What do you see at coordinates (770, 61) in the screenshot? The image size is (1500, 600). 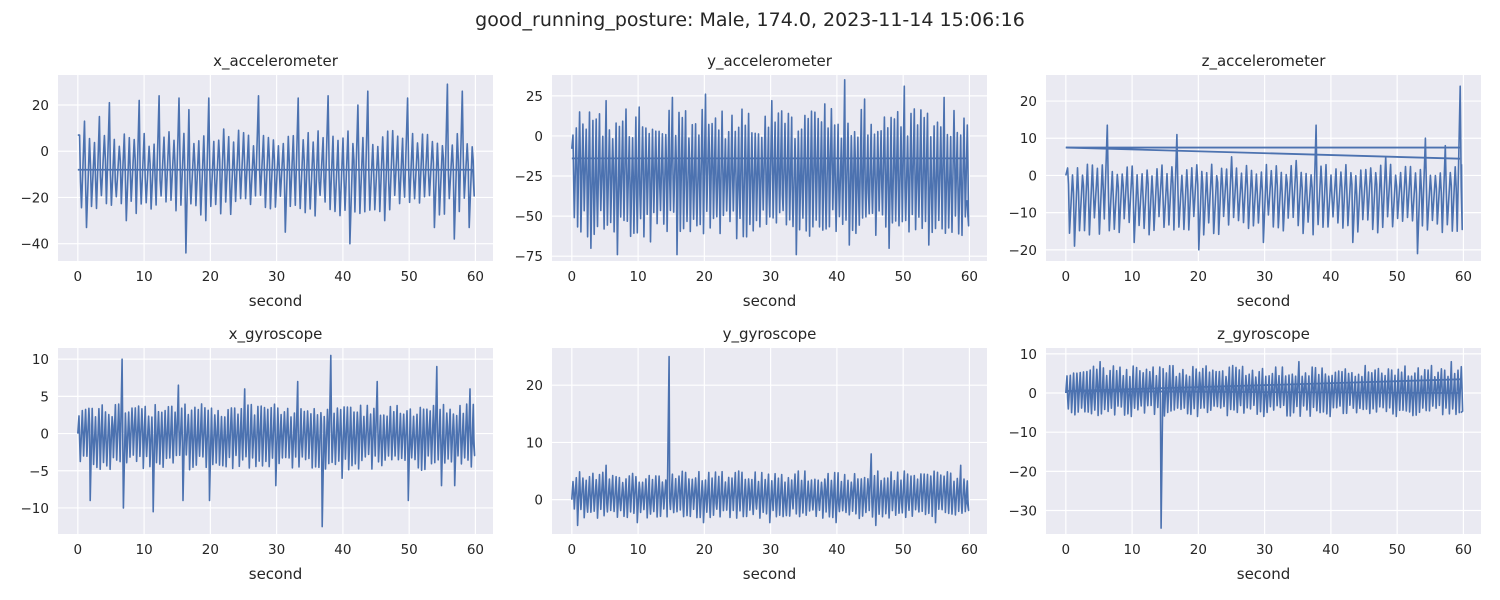 I see `subplot-title: y_accelerometer` at bounding box center [770, 61].